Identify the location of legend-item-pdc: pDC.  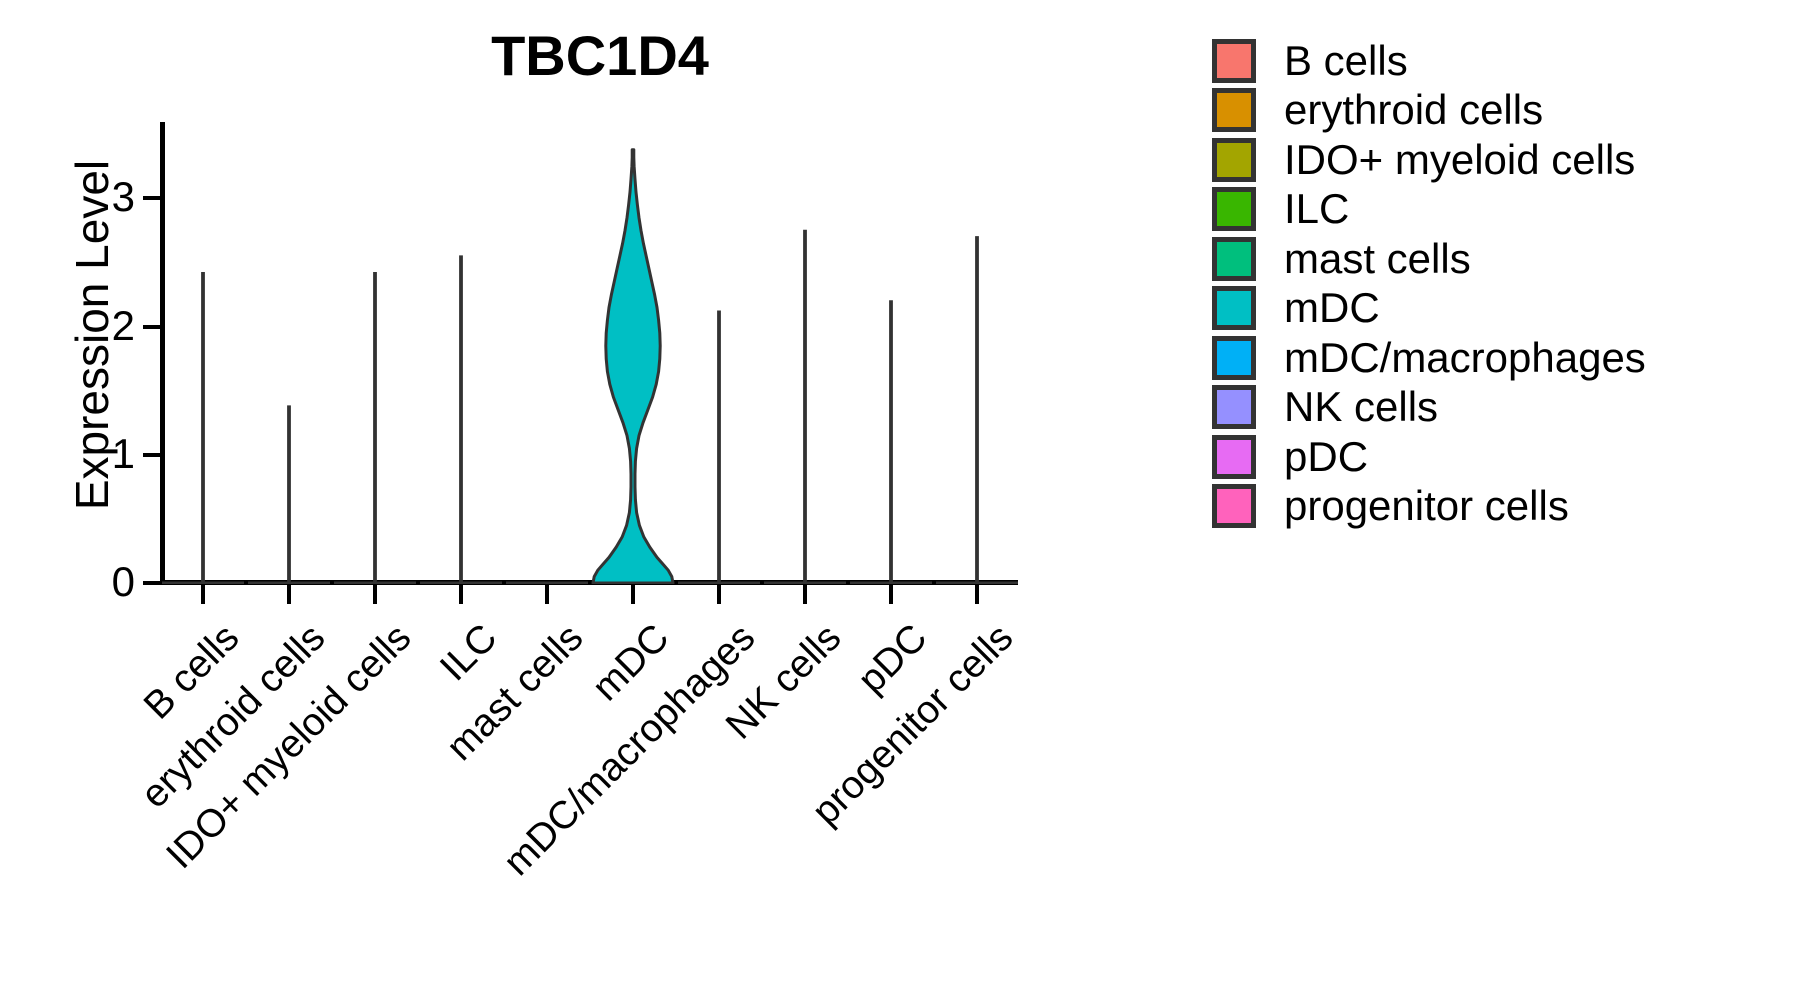
(1429, 457).